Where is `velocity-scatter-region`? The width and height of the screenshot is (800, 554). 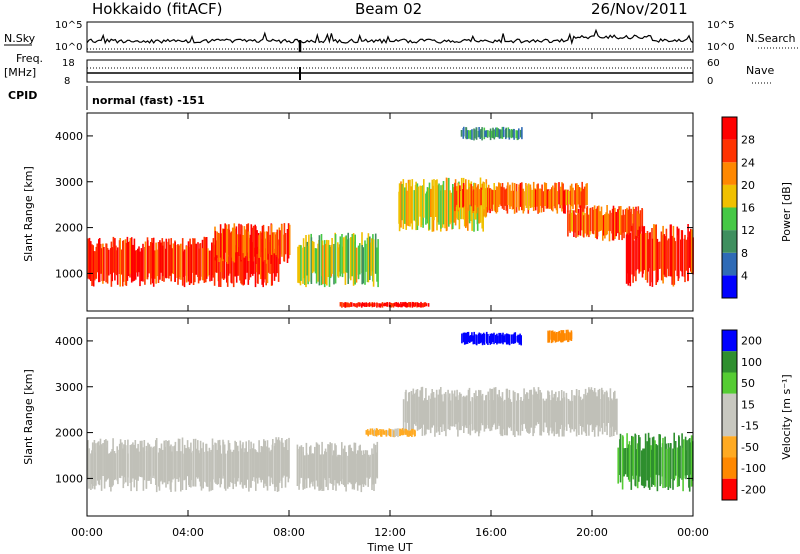
velocity-scatter-region is located at coordinates (510, 412).